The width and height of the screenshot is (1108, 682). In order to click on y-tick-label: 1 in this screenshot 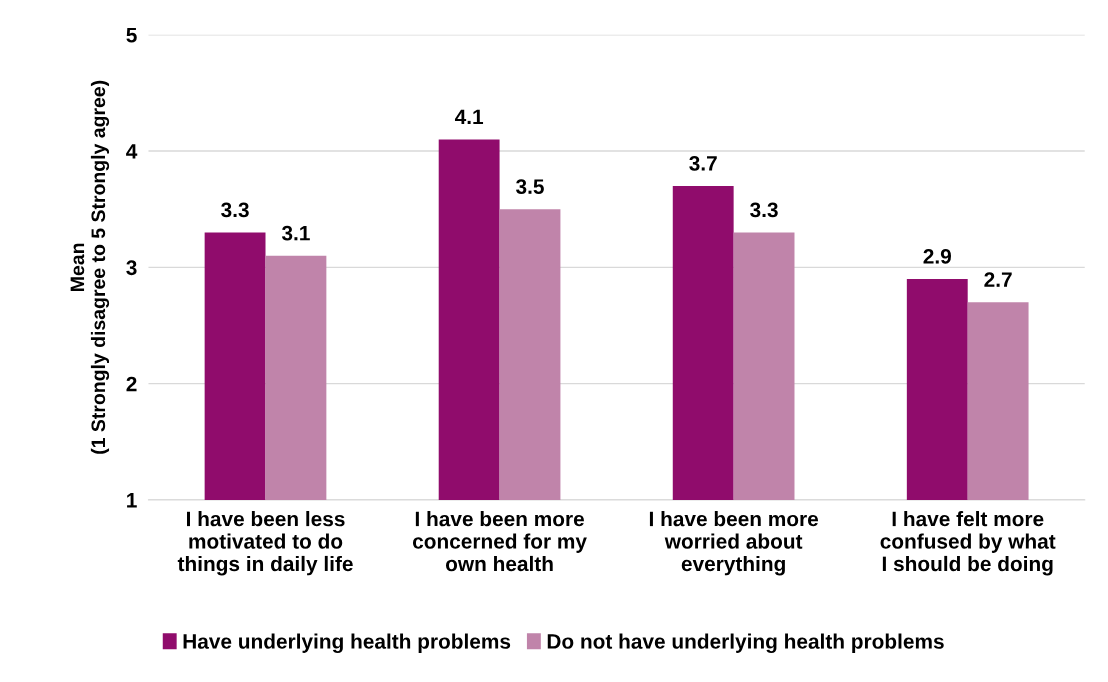, I will do `click(132, 500)`.